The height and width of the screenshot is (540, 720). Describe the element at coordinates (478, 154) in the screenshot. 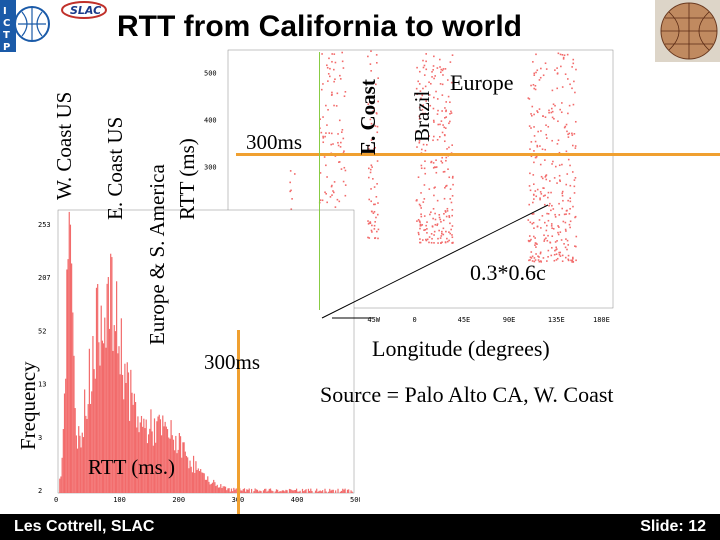

I see `rtt-300ms-line` at that location.